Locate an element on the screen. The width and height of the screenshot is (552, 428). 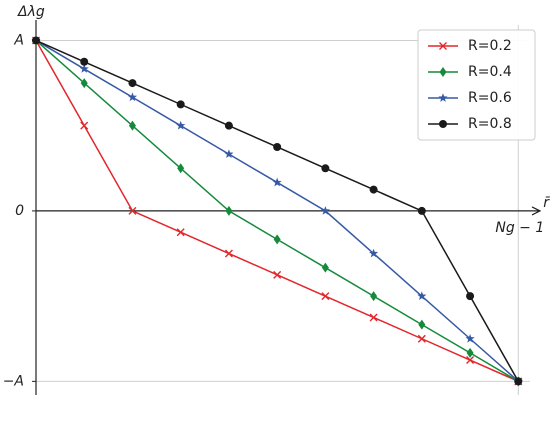
y-tick-label: A is located at coordinates (18, 40).